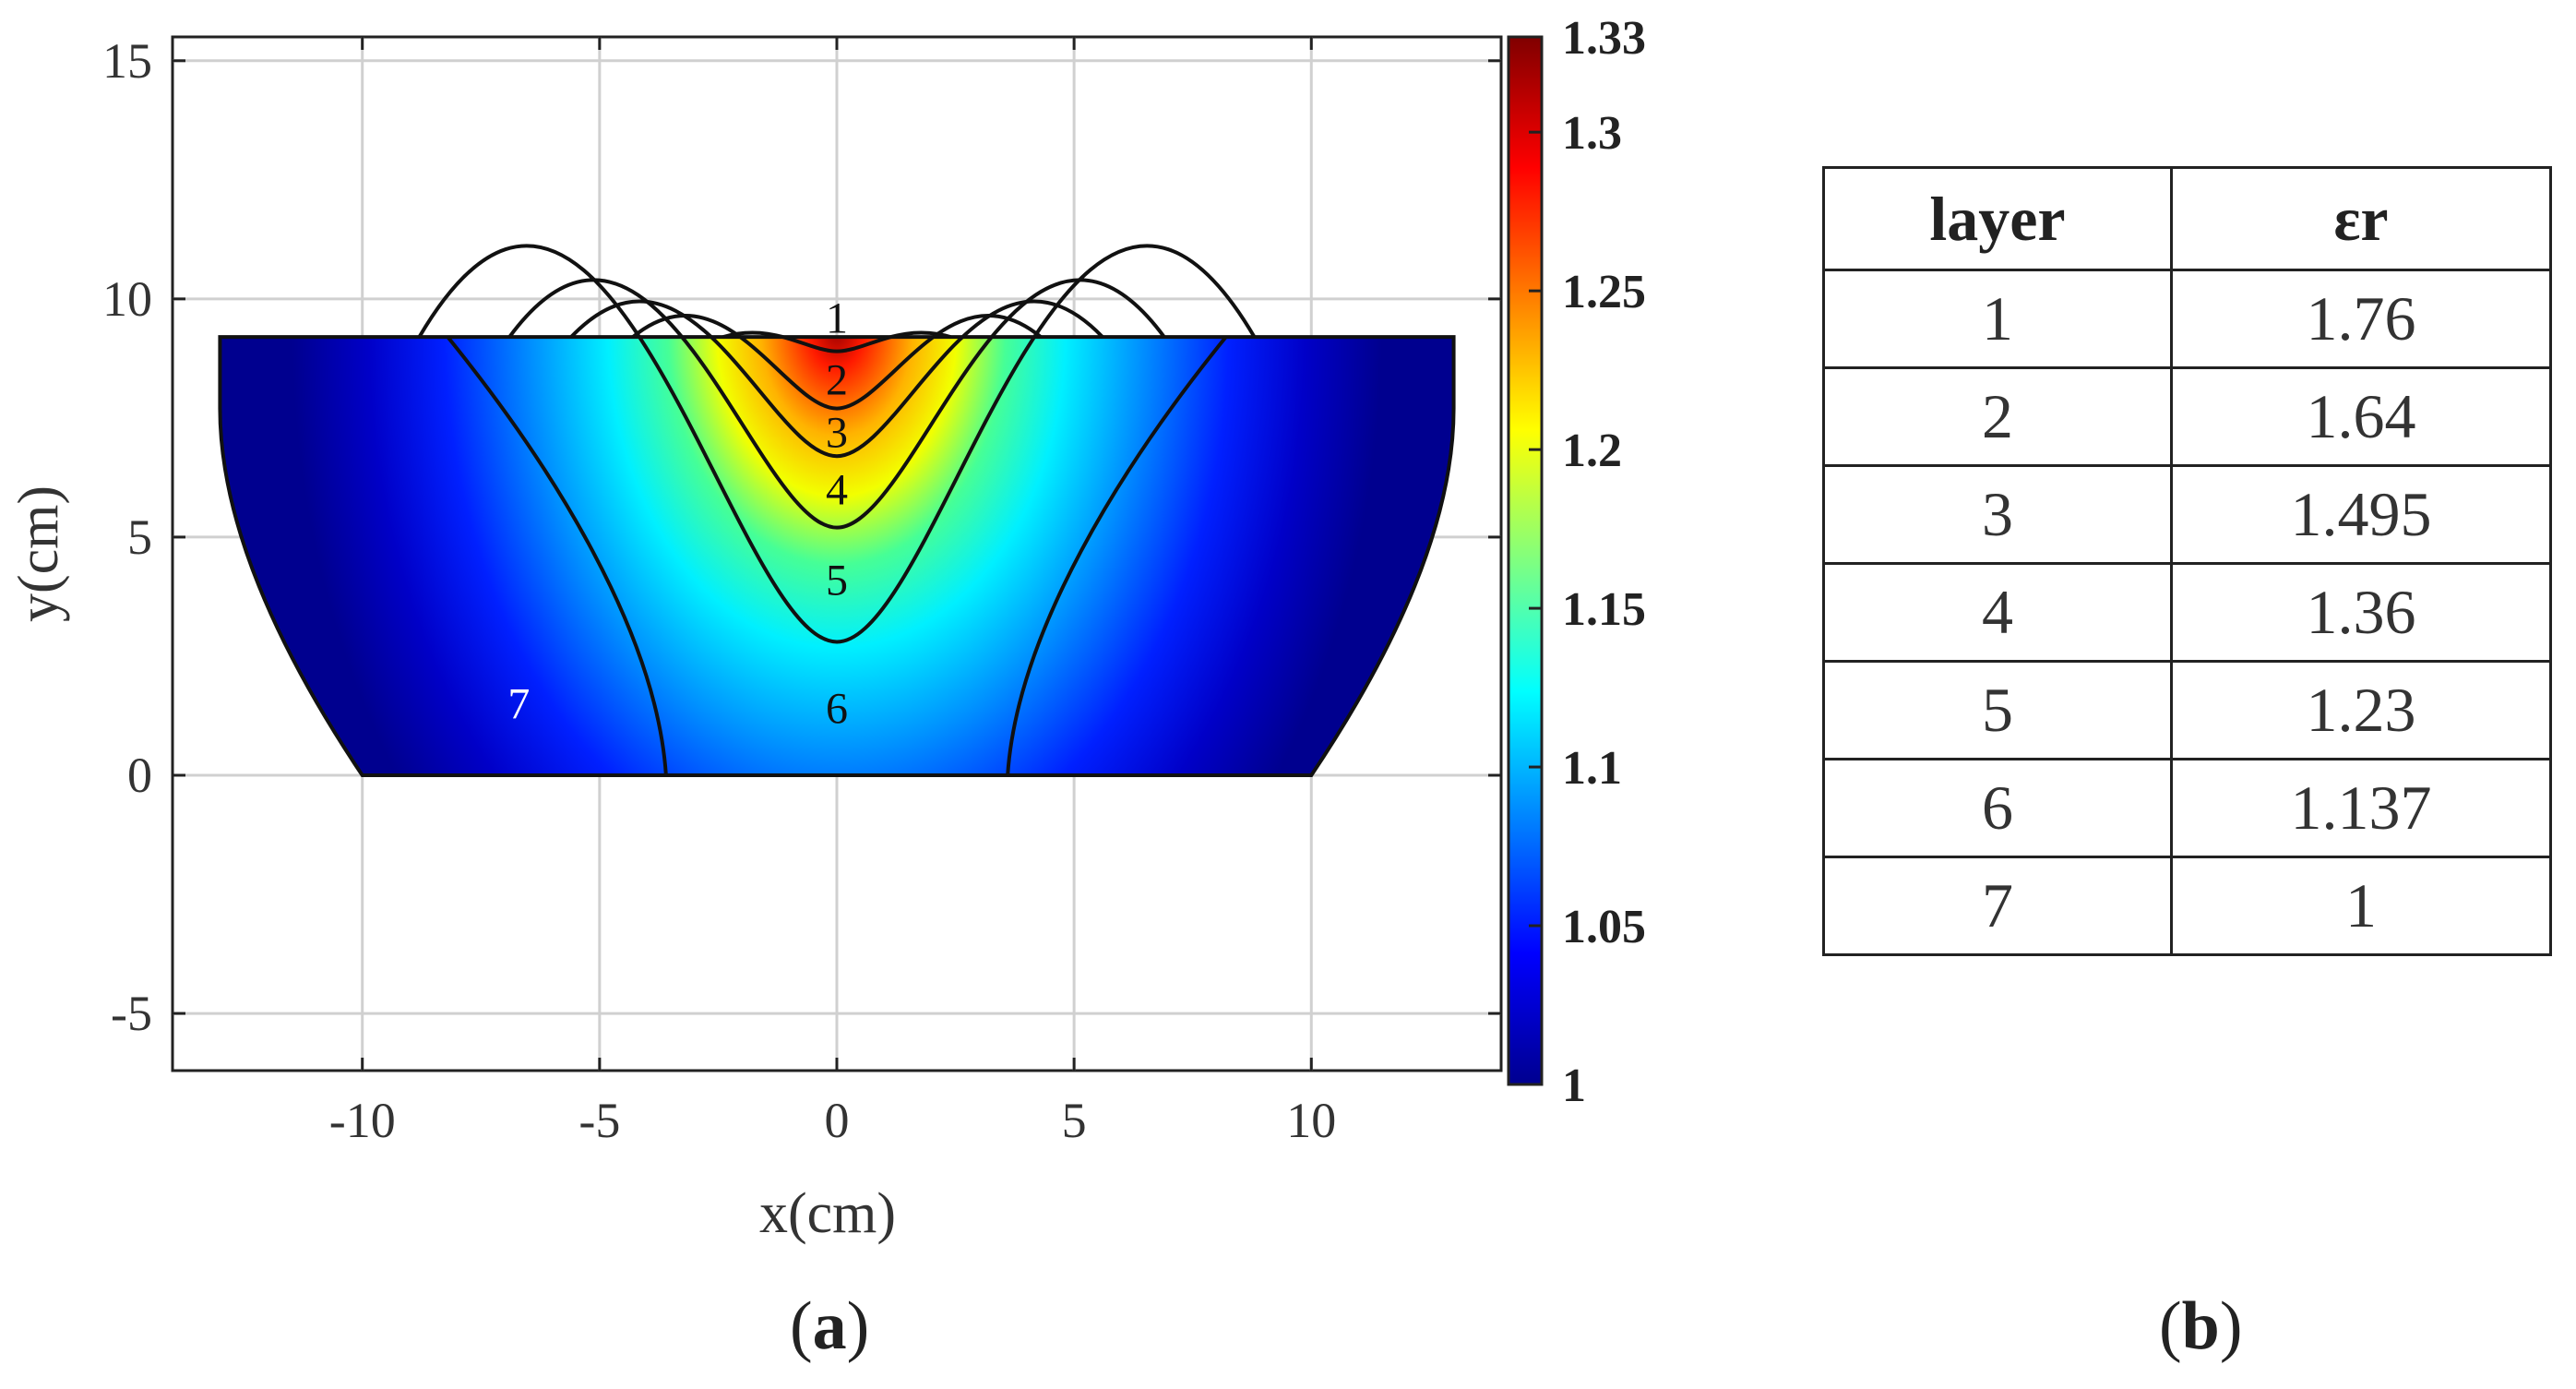  I want to click on permittivity-cell: 1.137, so click(2361, 808).